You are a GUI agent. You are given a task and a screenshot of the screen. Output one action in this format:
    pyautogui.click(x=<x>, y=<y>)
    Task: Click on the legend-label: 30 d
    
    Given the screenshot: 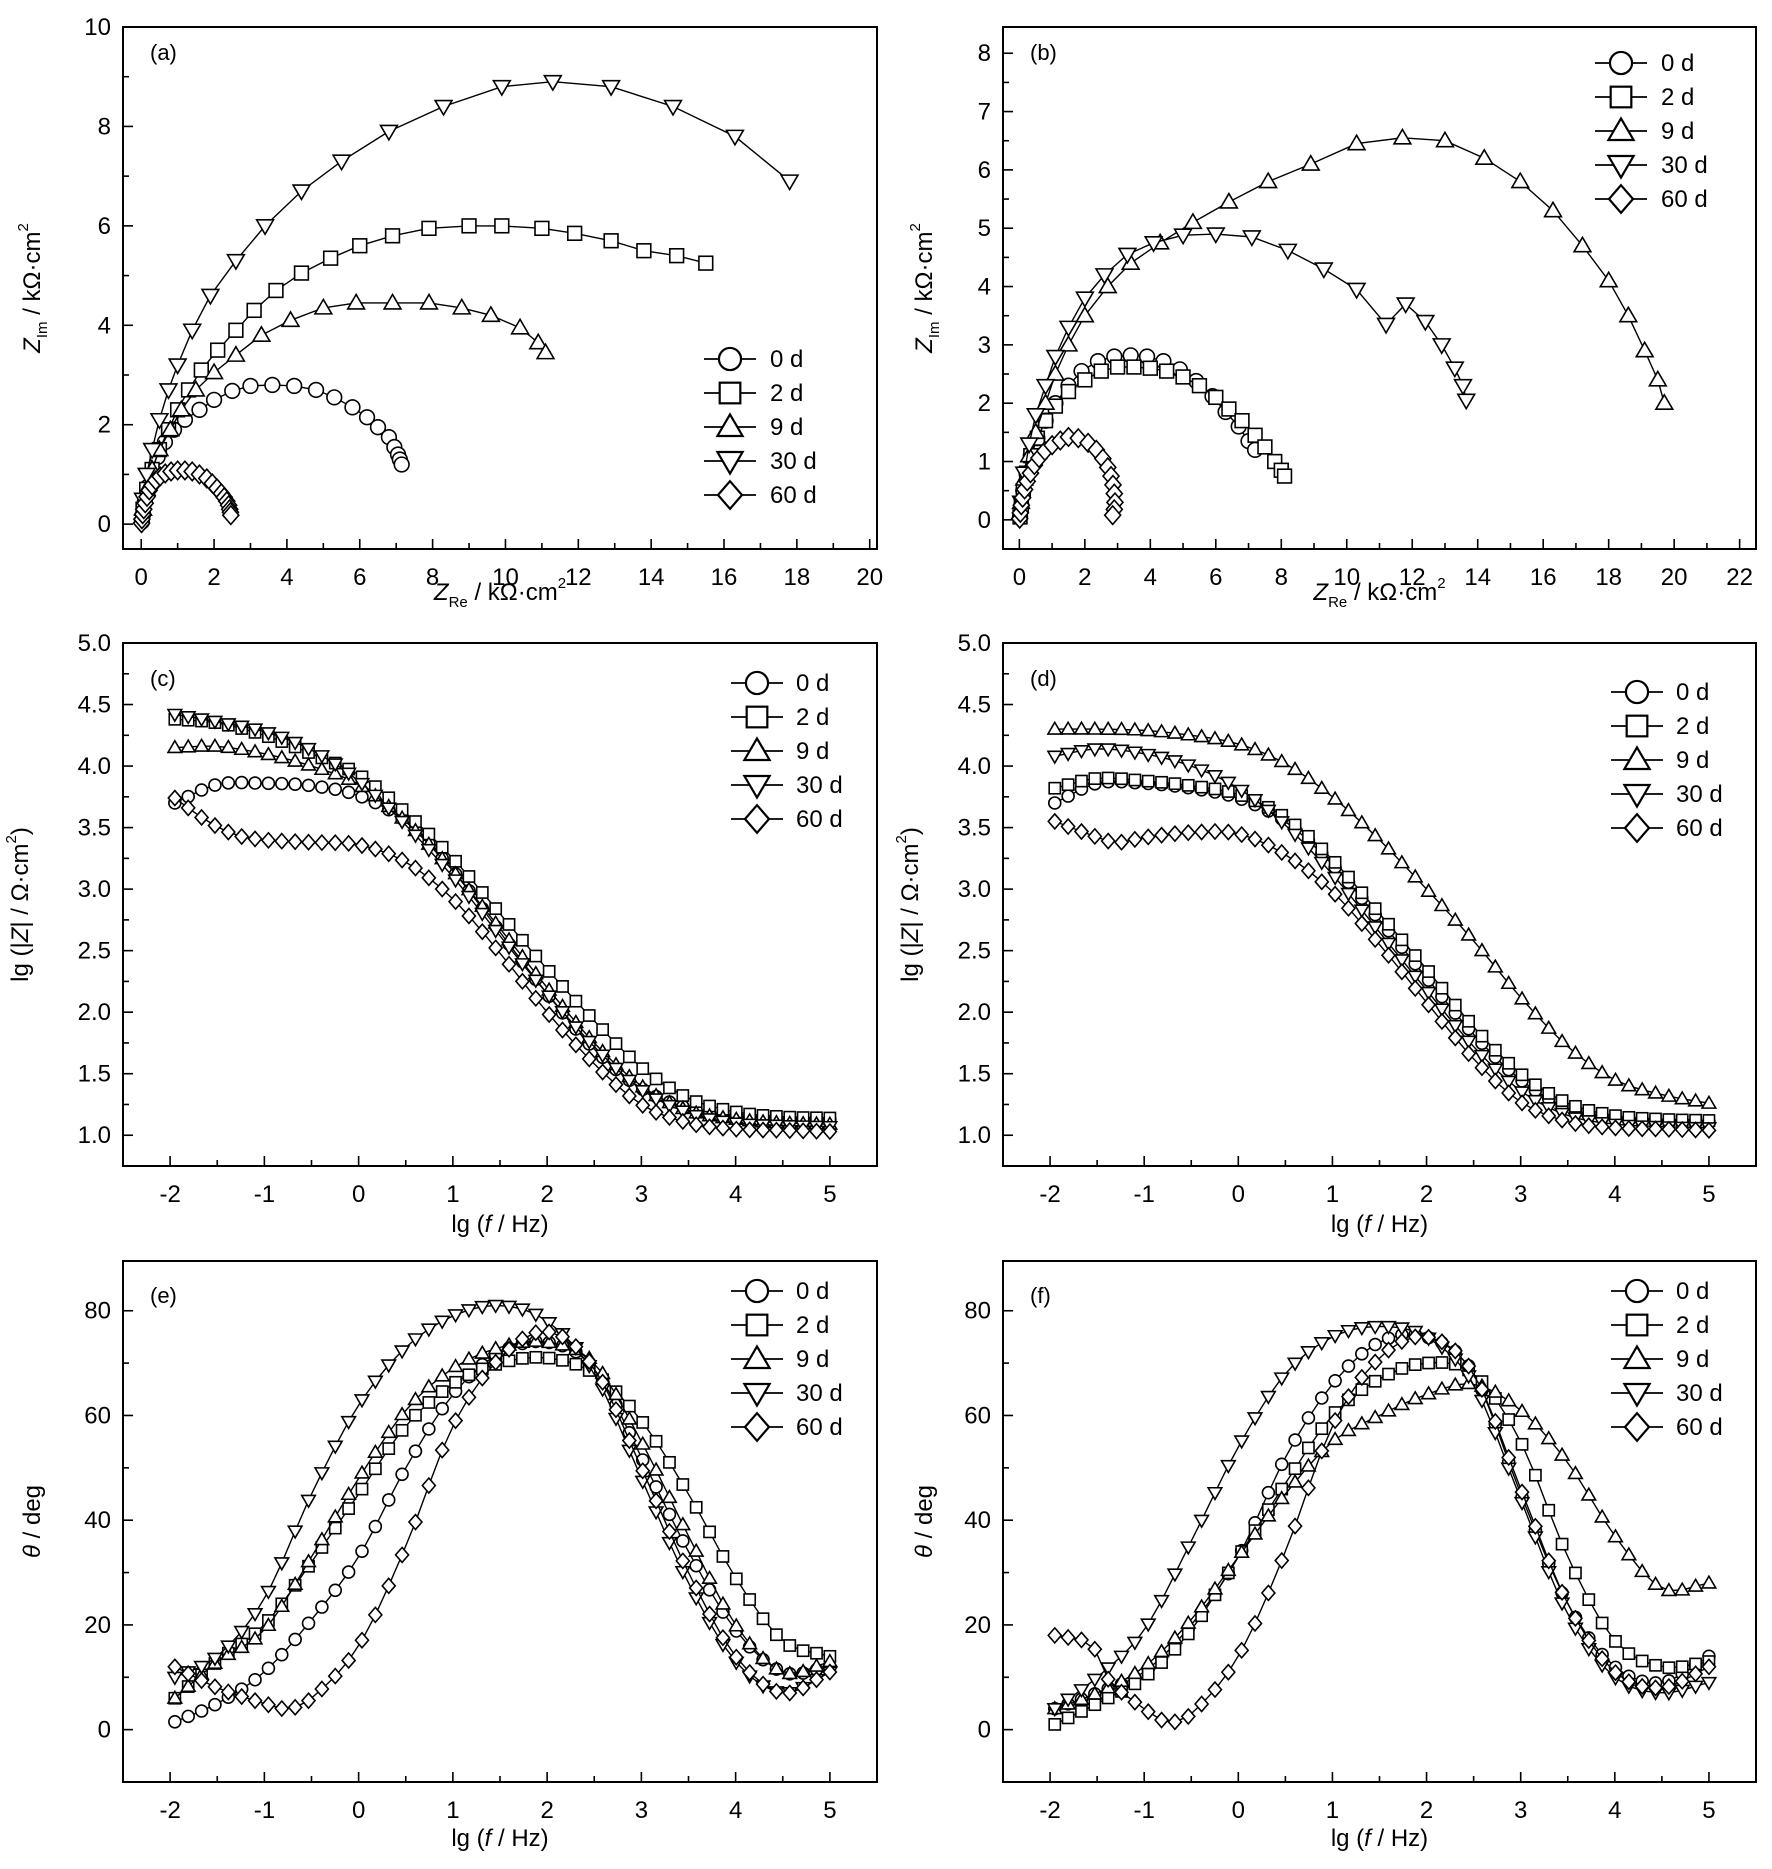 What is the action you would take?
    pyautogui.click(x=819, y=785)
    